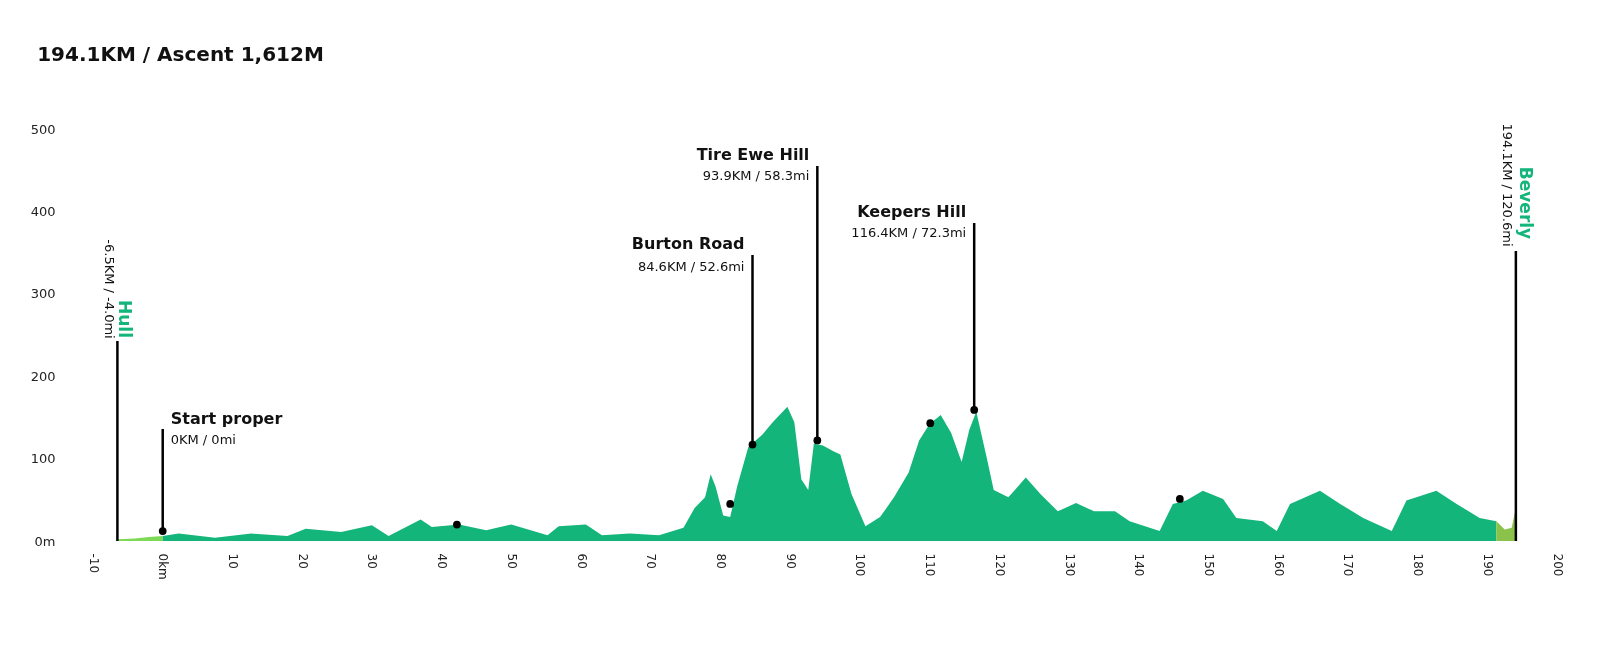  What do you see at coordinates (125, 319) in the screenshot?
I see `annotation: Hull` at bounding box center [125, 319].